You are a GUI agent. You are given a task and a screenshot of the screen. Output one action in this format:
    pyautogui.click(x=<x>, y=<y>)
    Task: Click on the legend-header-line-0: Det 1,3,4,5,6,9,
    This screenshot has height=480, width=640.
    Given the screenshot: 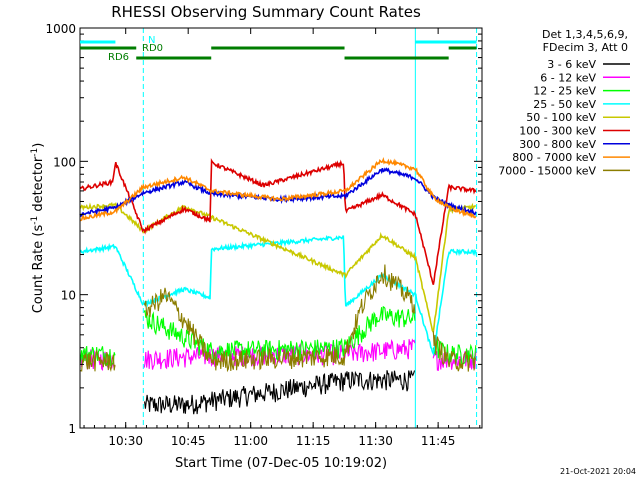 What is the action you would take?
    pyautogui.click(x=585, y=34)
    